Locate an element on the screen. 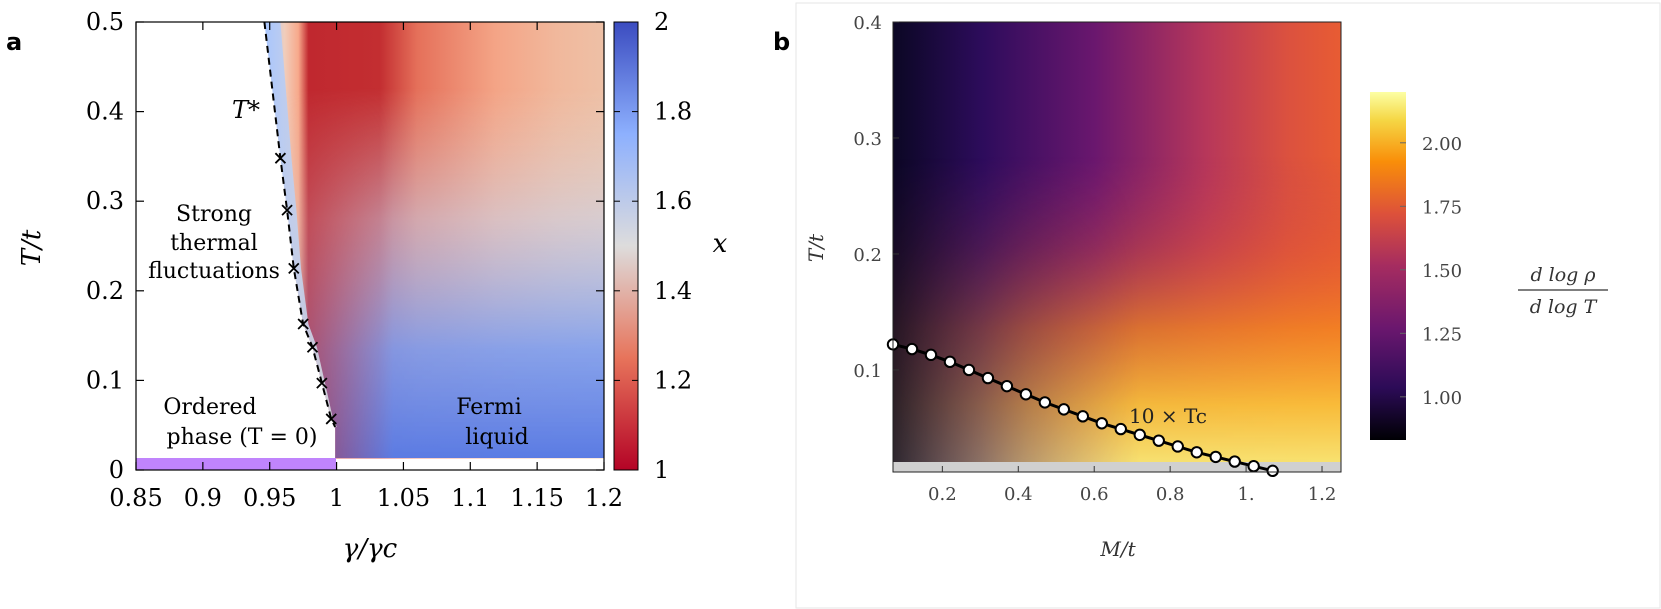  x-tick-label: 0.95 is located at coordinates (269, 498).